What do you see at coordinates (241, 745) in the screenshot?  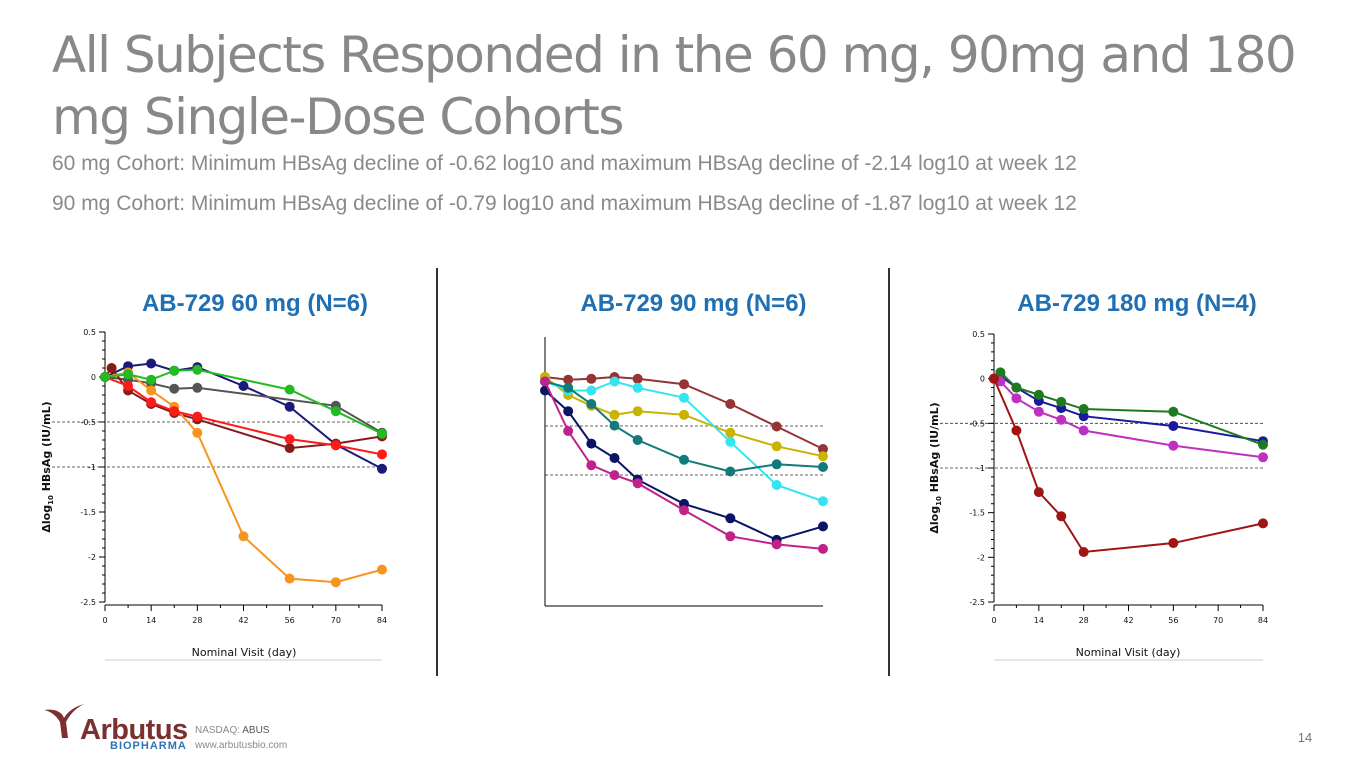 I see `website-link: www.arbutusbio.com` at bounding box center [241, 745].